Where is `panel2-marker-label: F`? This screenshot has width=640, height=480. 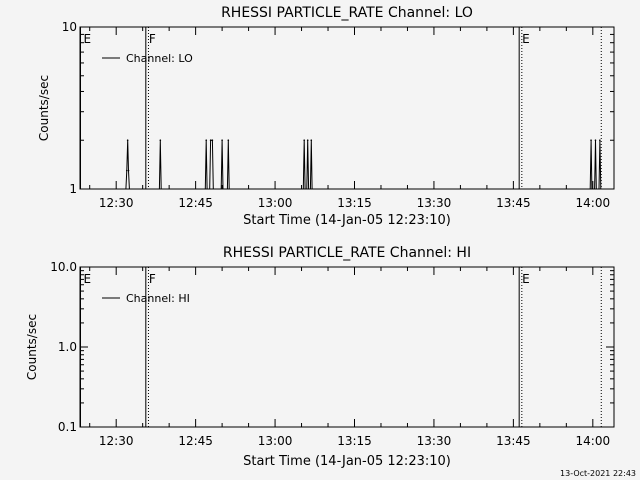
panel2-marker-label: F is located at coordinates (152, 279).